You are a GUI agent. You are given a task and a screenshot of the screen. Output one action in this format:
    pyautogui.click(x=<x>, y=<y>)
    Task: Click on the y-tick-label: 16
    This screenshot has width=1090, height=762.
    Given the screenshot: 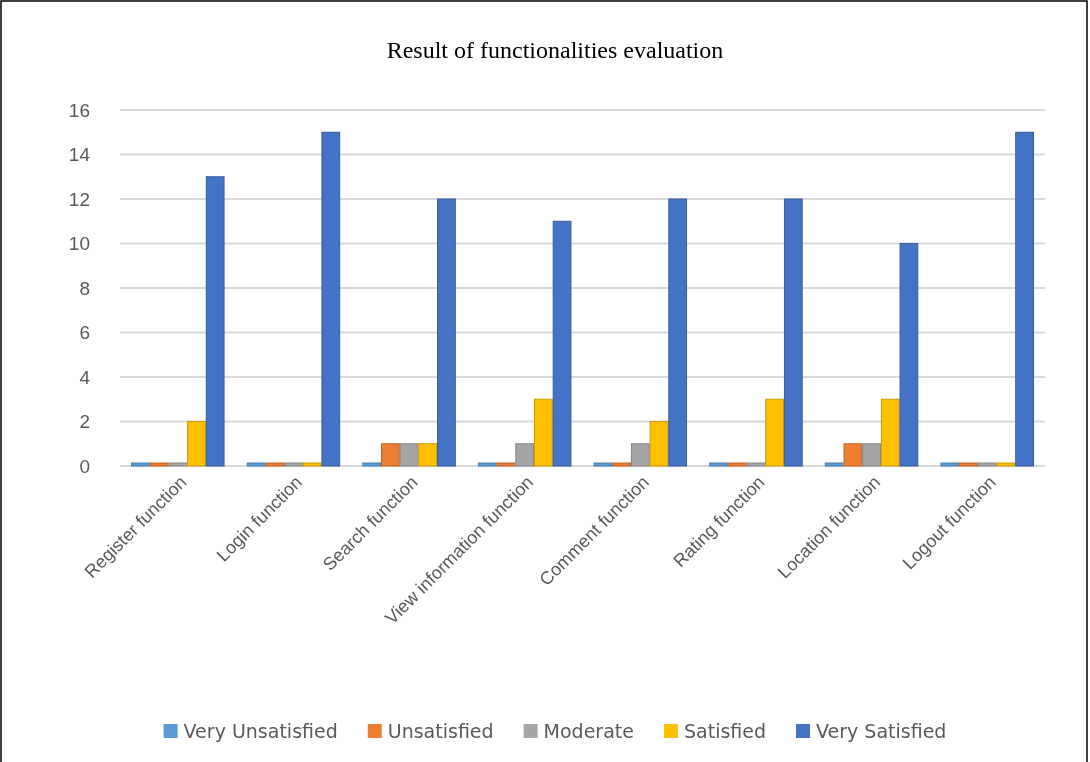 What is the action you would take?
    pyautogui.click(x=79, y=110)
    